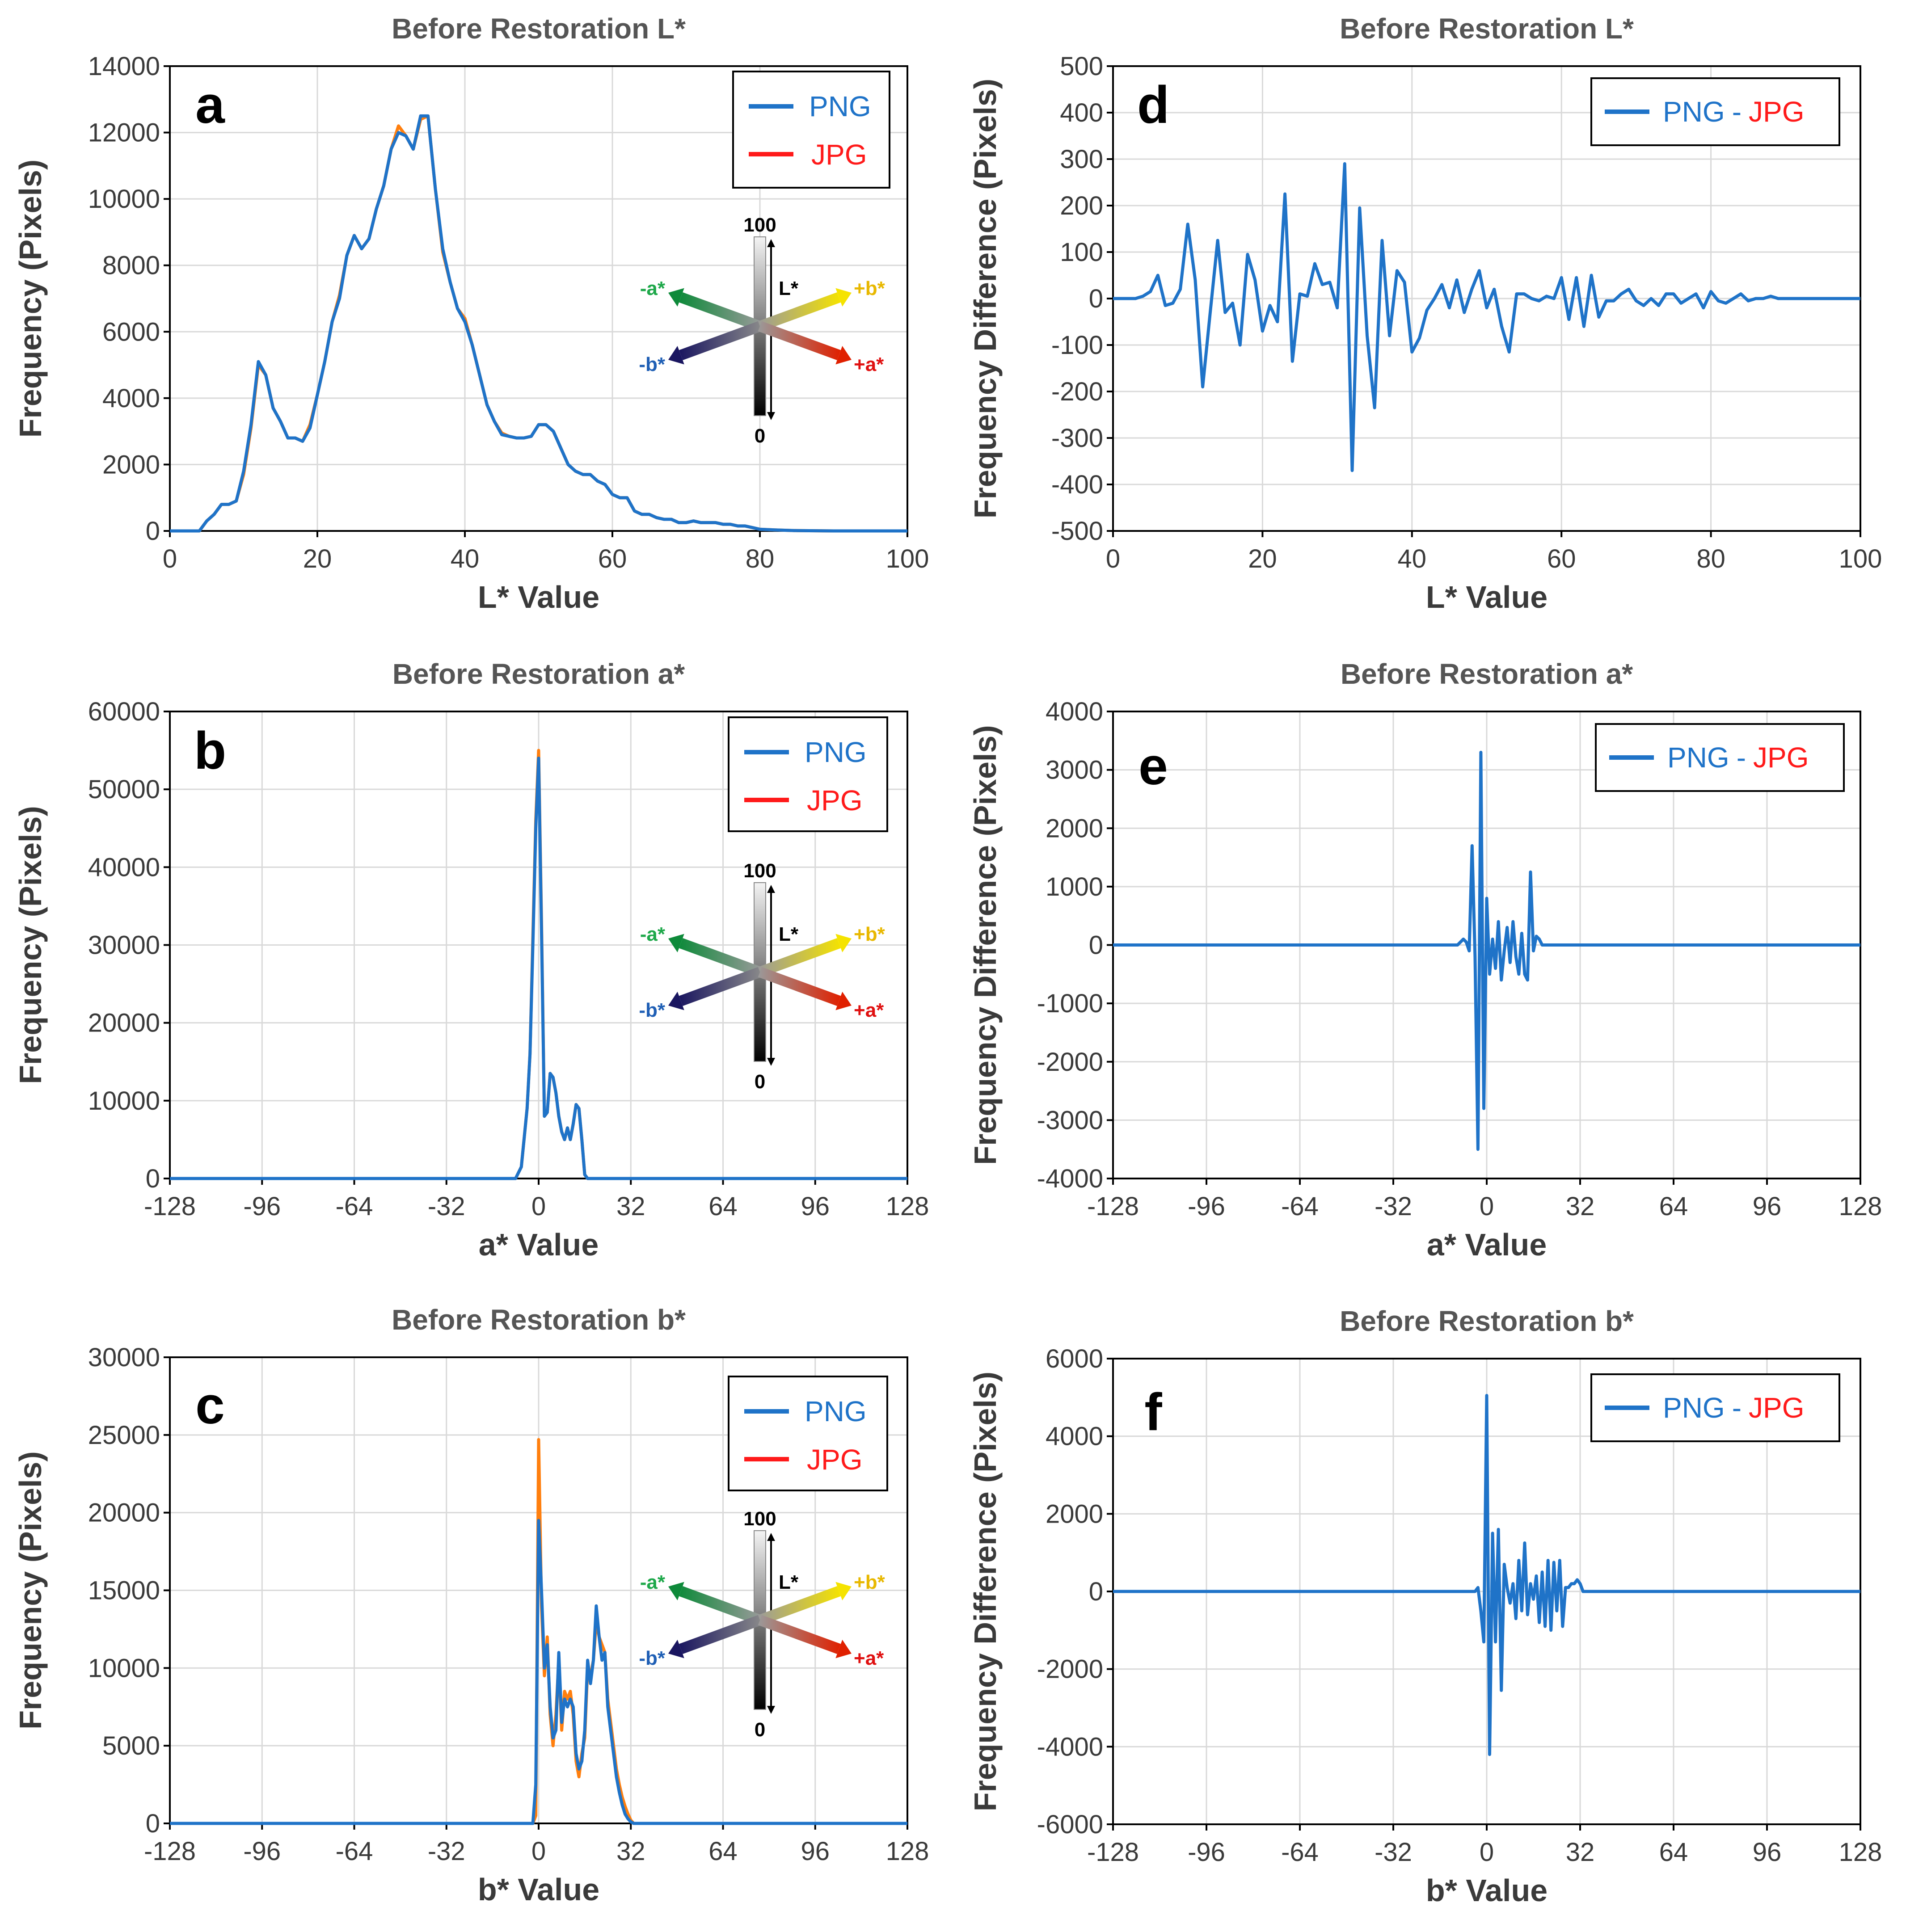 The width and height of the screenshot is (1906, 1932). What do you see at coordinates (723, 1852) in the screenshot?
I see `x-tick-label: 64` at bounding box center [723, 1852].